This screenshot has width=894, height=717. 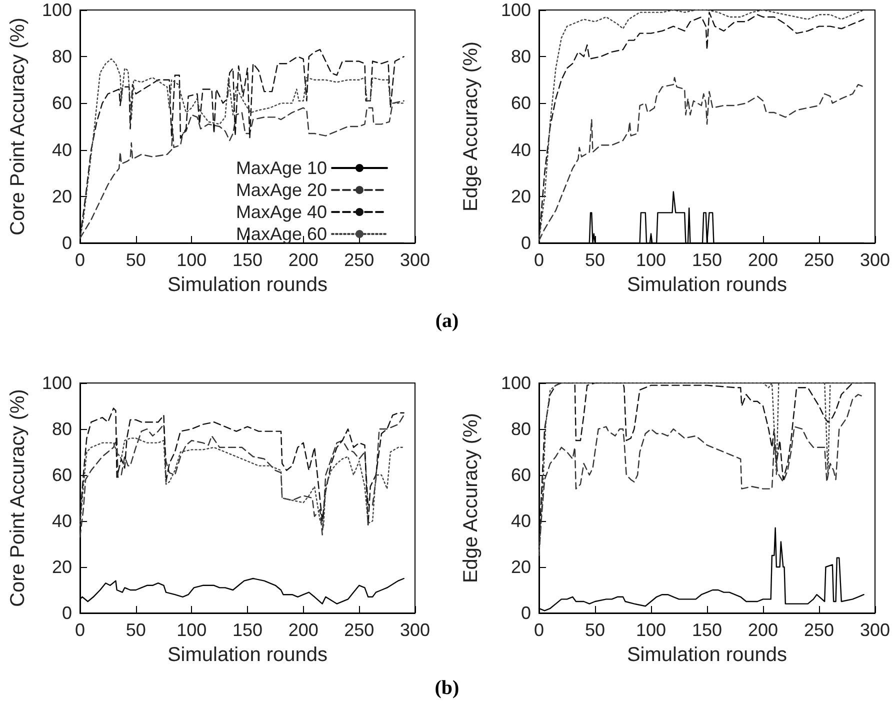 What do you see at coordinates (281, 168) in the screenshot?
I see `legend-label: MaxAge 10` at bounding box center [281, 168].